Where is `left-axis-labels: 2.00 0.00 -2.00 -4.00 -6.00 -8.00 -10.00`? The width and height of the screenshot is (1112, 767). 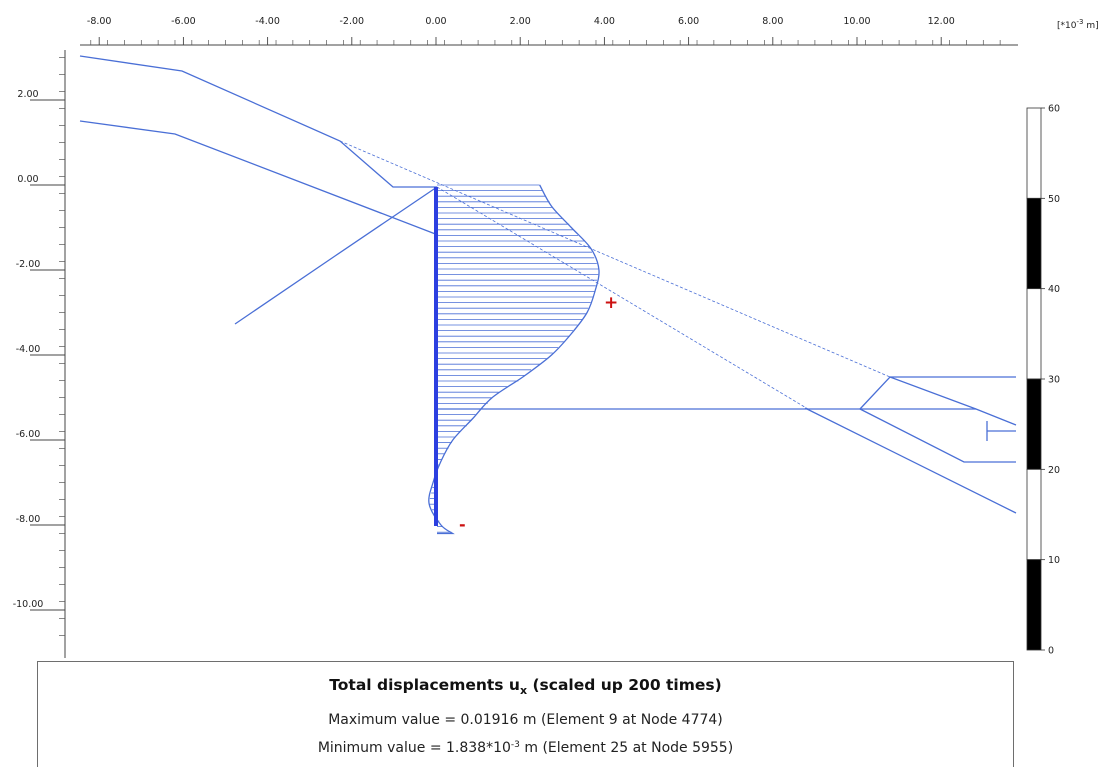
left-axis-labels: 2.00 0.00 -2.00 -4.00 -6.00 -8.00 -10.00 is located at coordinates (39, 350).